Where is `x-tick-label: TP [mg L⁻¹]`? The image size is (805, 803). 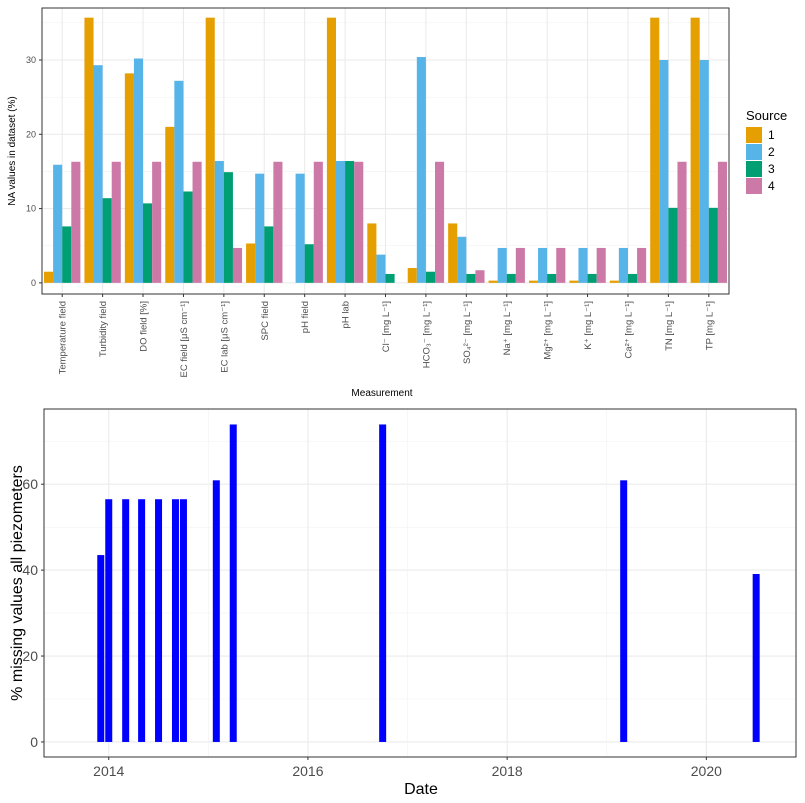 x-tick-label: TP [mg L⁻¹] is located at coordinates (709, 325).